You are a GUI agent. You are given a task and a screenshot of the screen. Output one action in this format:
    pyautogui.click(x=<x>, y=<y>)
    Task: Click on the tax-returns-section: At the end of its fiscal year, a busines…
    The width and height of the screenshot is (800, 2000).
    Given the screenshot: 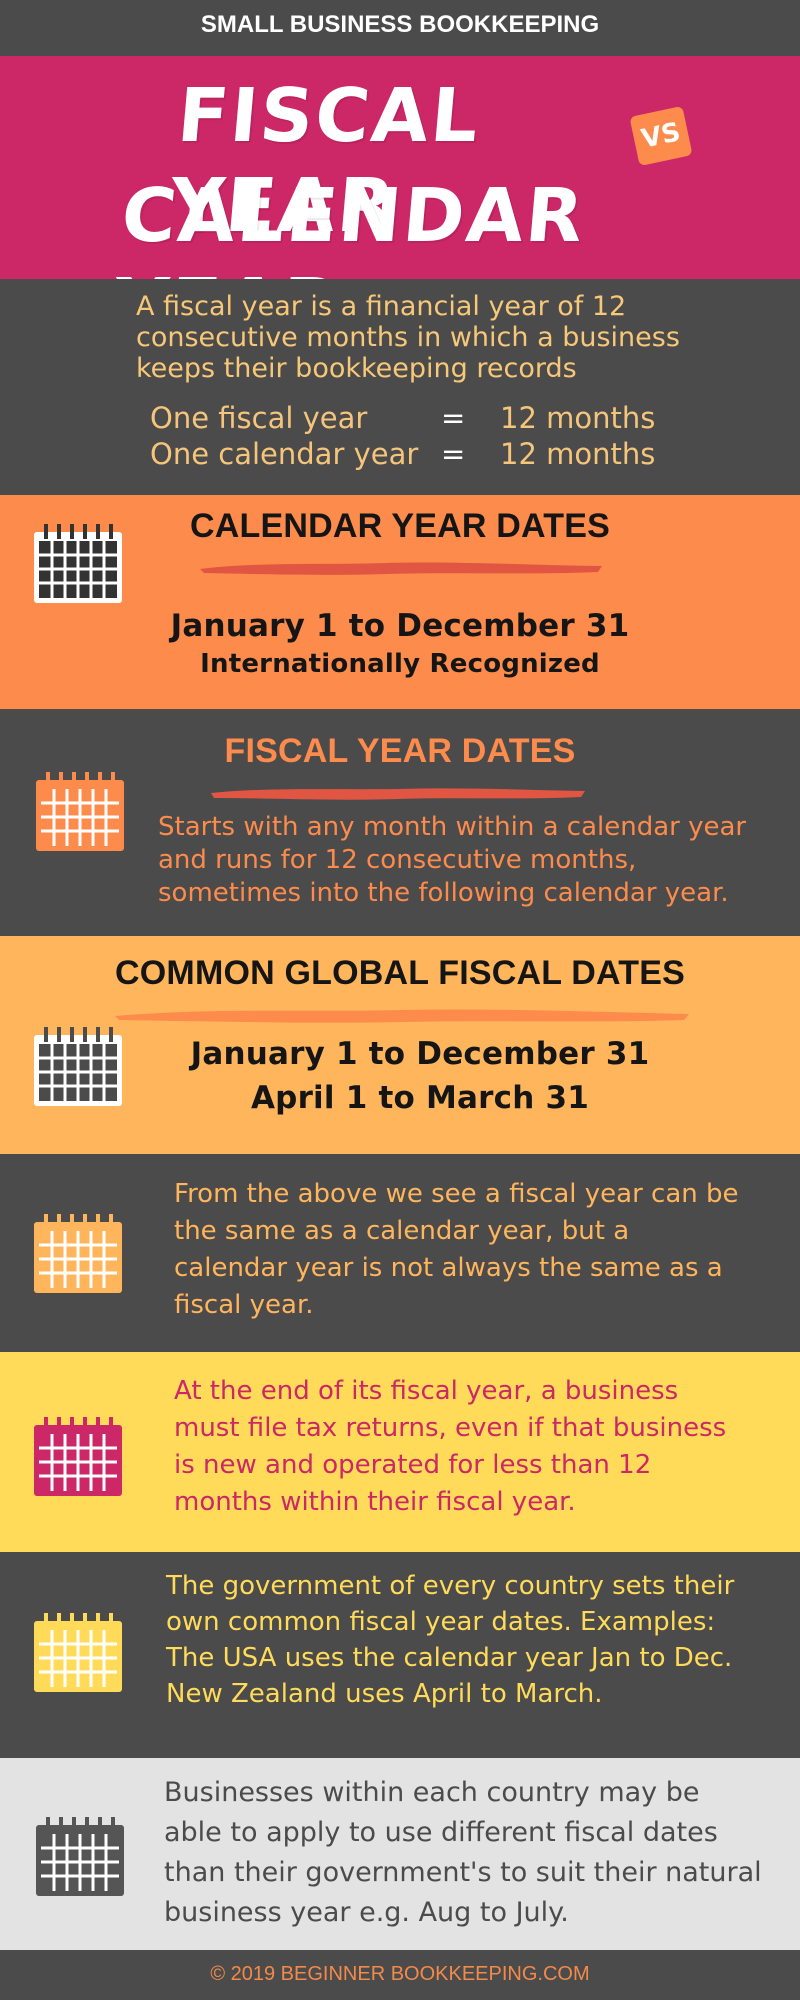 What is the action you would take?
    pyautogui.click(x=400, y=1452)
    